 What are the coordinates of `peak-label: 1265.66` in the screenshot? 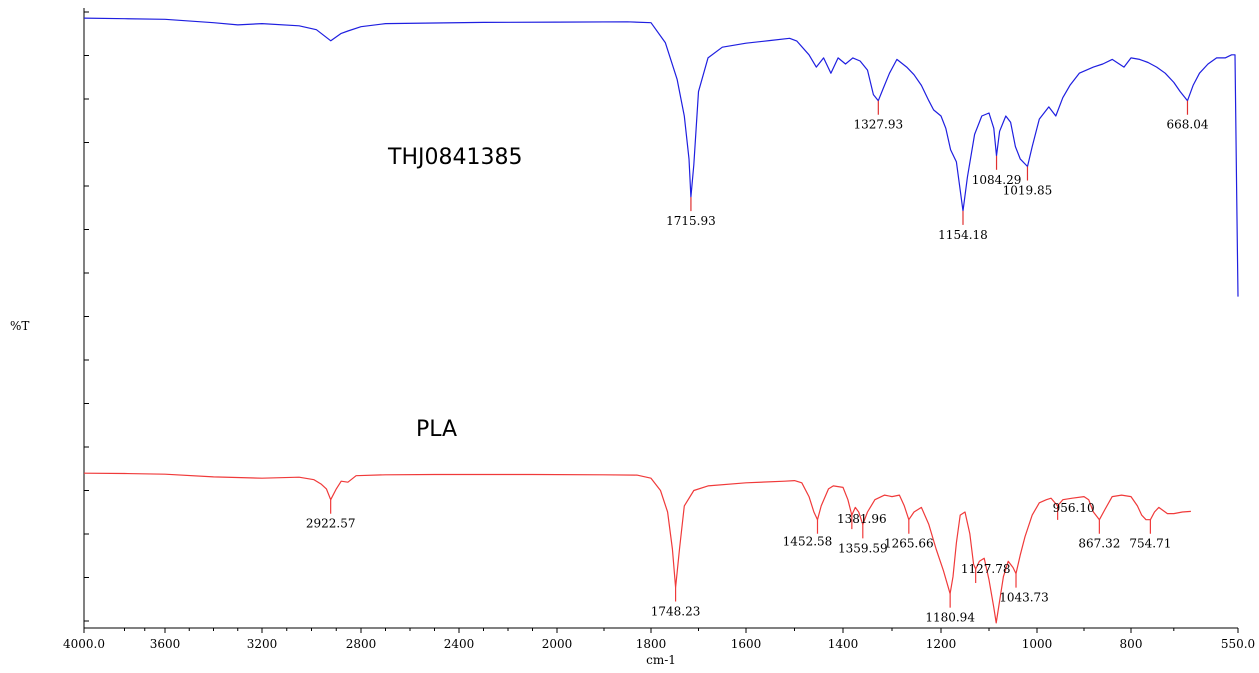 It's located at (909, 544).